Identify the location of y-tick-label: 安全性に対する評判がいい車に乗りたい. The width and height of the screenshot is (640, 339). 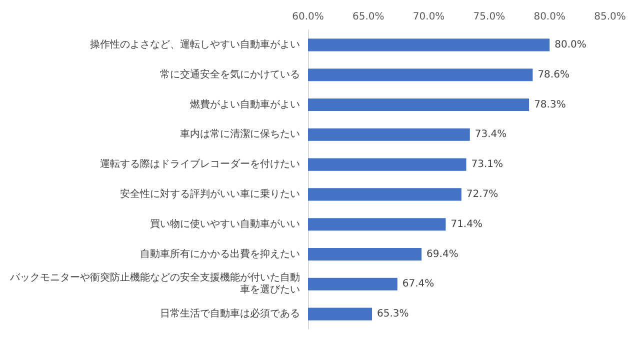
(210, 194).